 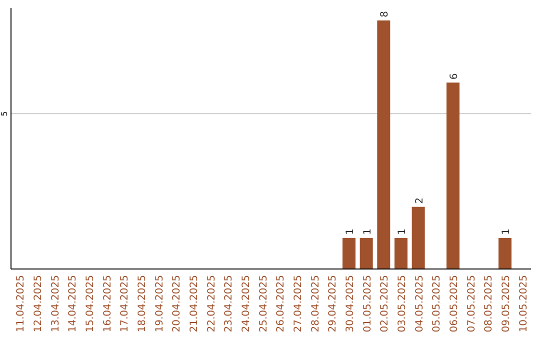 I want to click on x-tick-label: 02.05.2025, so click(x=385, y=303).